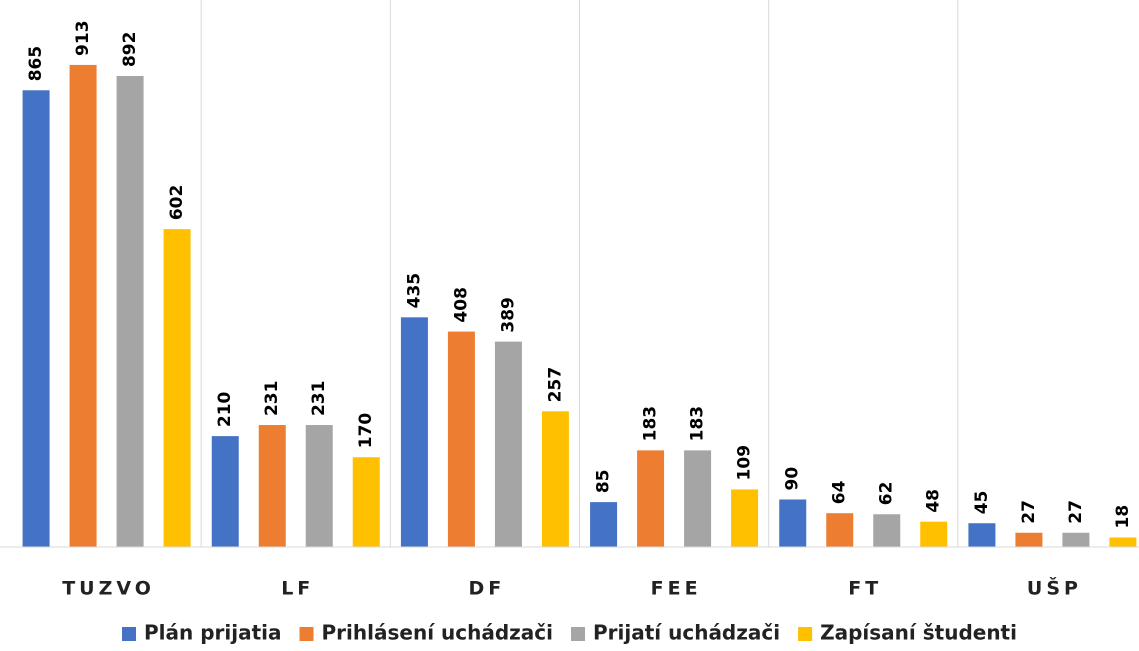 The width and height of the screenshot is (1139, 651). Describe the element at coordinates (297, 589) in the screenshot. I see `x-tick-label: LF` at that location.